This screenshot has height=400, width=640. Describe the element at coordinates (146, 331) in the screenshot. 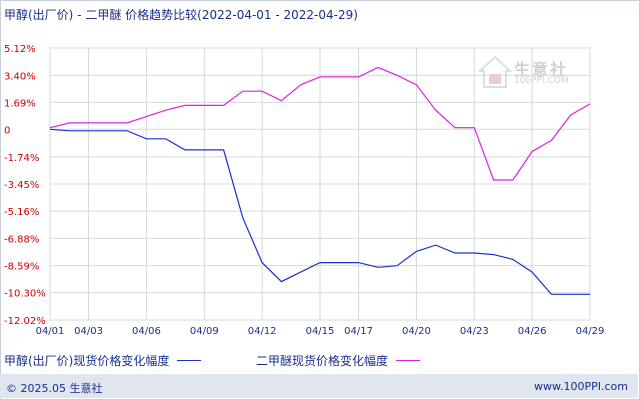

I see `x-tick-label: 04/06` at that location.